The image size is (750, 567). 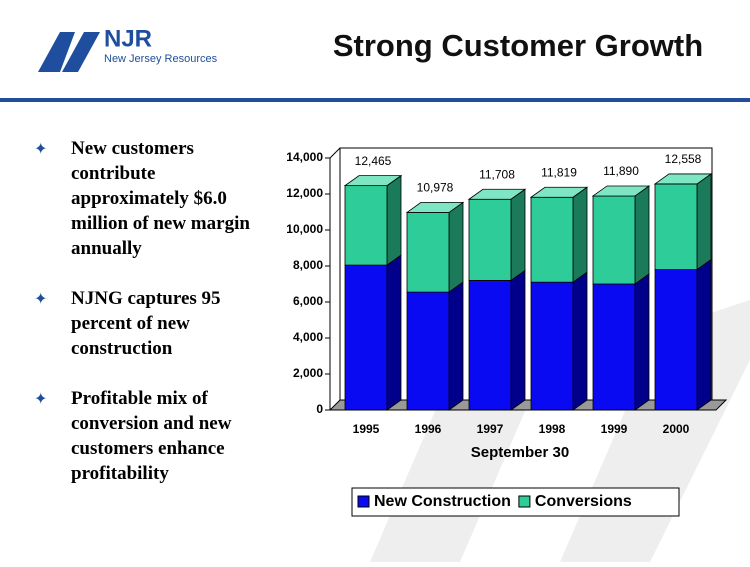 What do you see at coordinates (151, 423) in the screenshot?
I see `bullet-line: conversion and new` at bounding box center [151, 423].